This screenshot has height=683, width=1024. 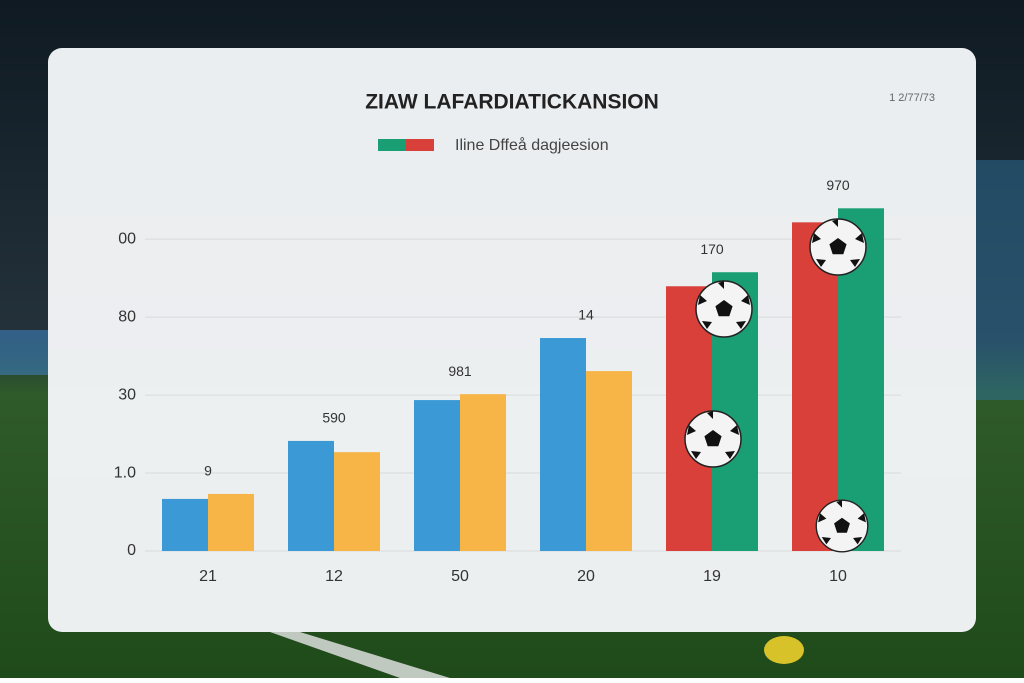 What do you see at coordinates (586, 576) in the screenshot?
I see `x-tick-label: 20` at bounding box center [586, 576].